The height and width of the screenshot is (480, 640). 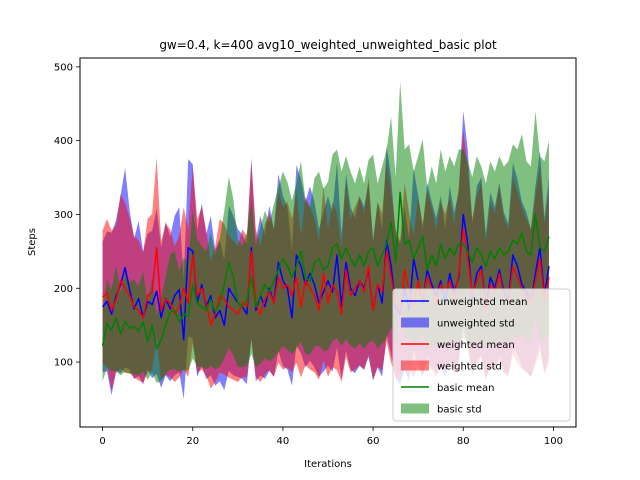 I want to click on x-tick-label: 100, so click(x=553, y=441).